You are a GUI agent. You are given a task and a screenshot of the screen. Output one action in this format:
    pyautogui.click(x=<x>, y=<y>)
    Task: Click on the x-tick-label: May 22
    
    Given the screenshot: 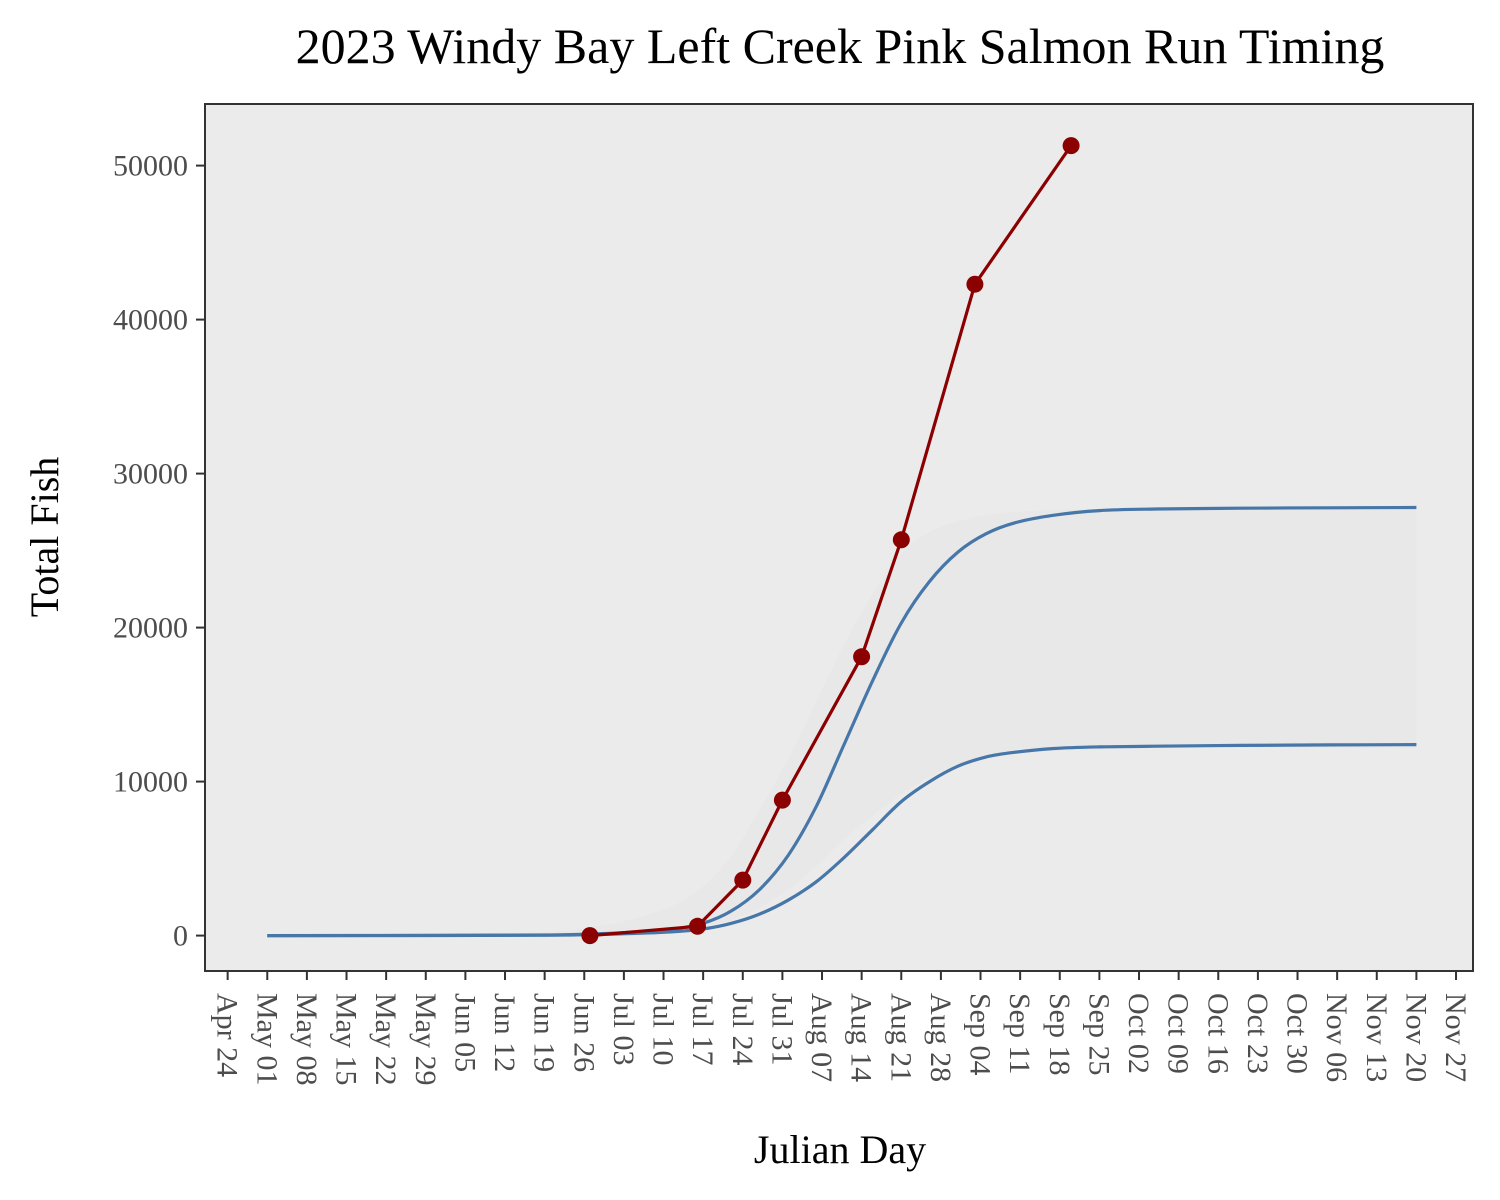 What is the action you would take?
    pyautogui.click(x=385, y=1039)
    